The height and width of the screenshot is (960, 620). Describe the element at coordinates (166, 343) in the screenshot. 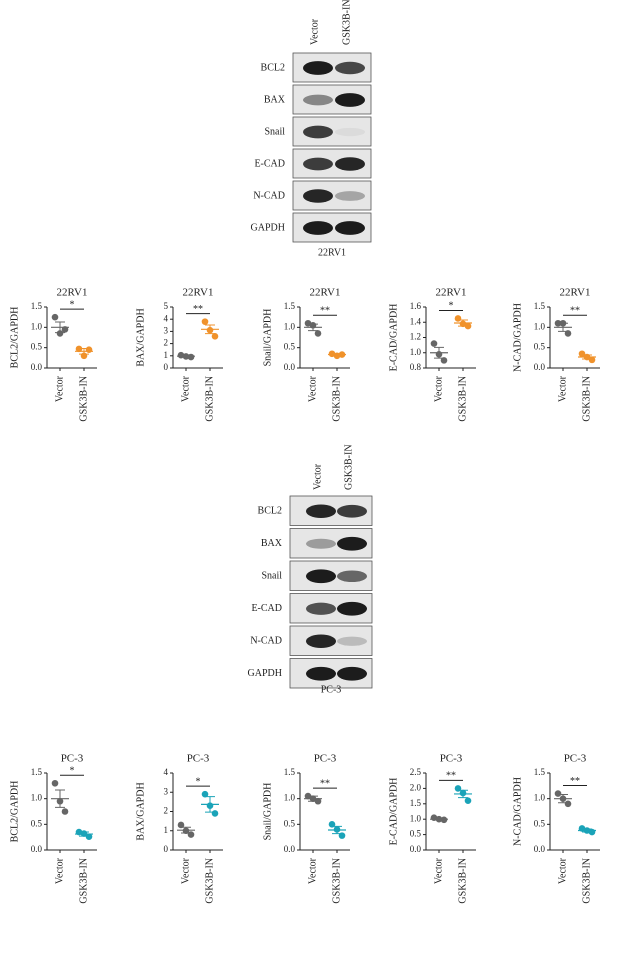

I see `y-tick-label: 2` at that location.